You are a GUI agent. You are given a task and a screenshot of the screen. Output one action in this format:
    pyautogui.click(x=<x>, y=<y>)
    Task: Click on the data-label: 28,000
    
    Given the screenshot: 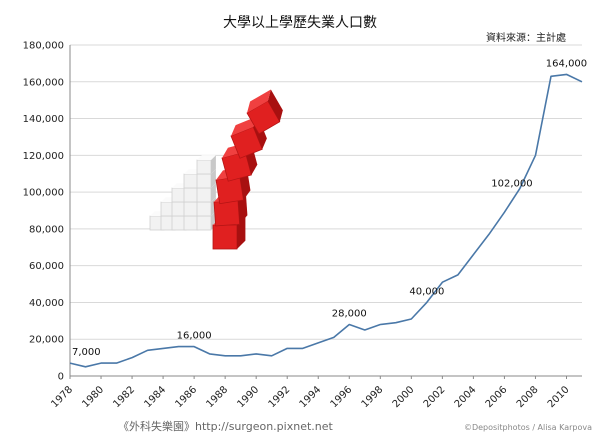 What is the action you would take?
    pyautogui.click(x=349, y=314)
    